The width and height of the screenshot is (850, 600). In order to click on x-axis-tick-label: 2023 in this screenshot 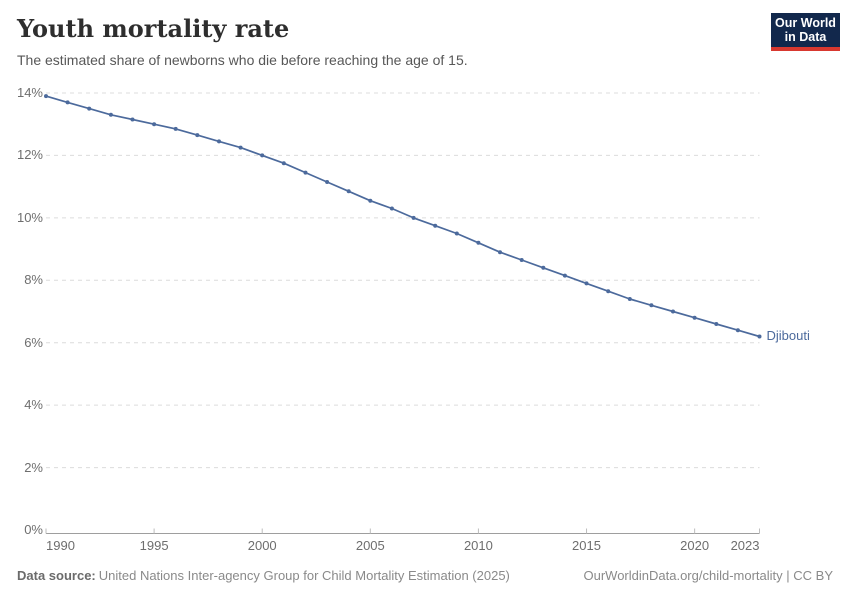, I will do `click(745, 545)`.